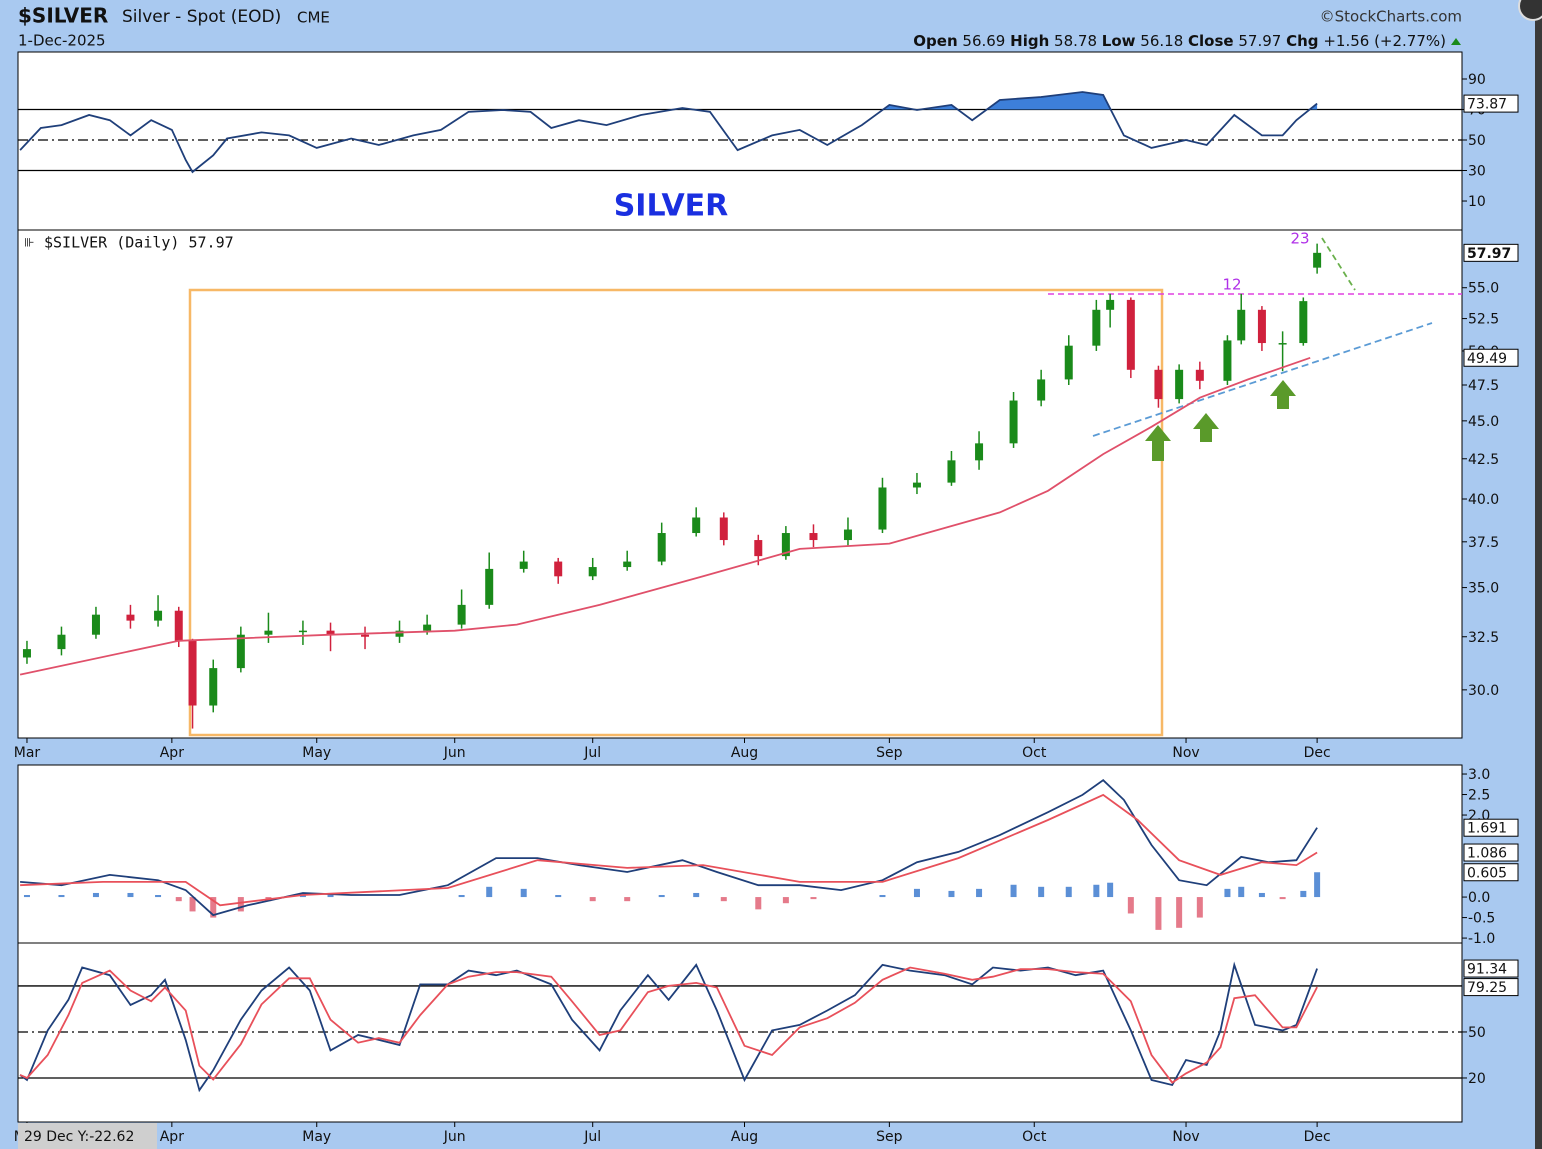  I want to click on y-tick-label: 45.0, so click(1483, 422).